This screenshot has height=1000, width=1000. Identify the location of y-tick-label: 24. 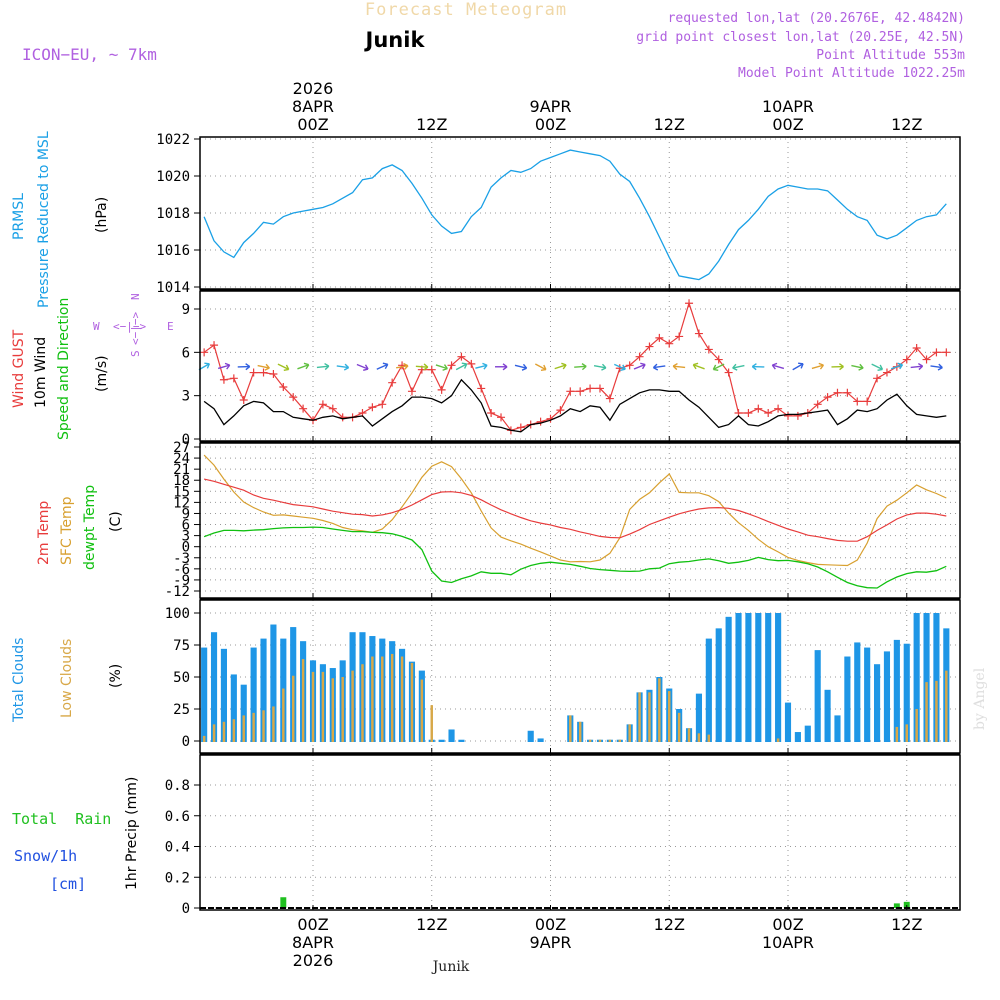
(181, 459).